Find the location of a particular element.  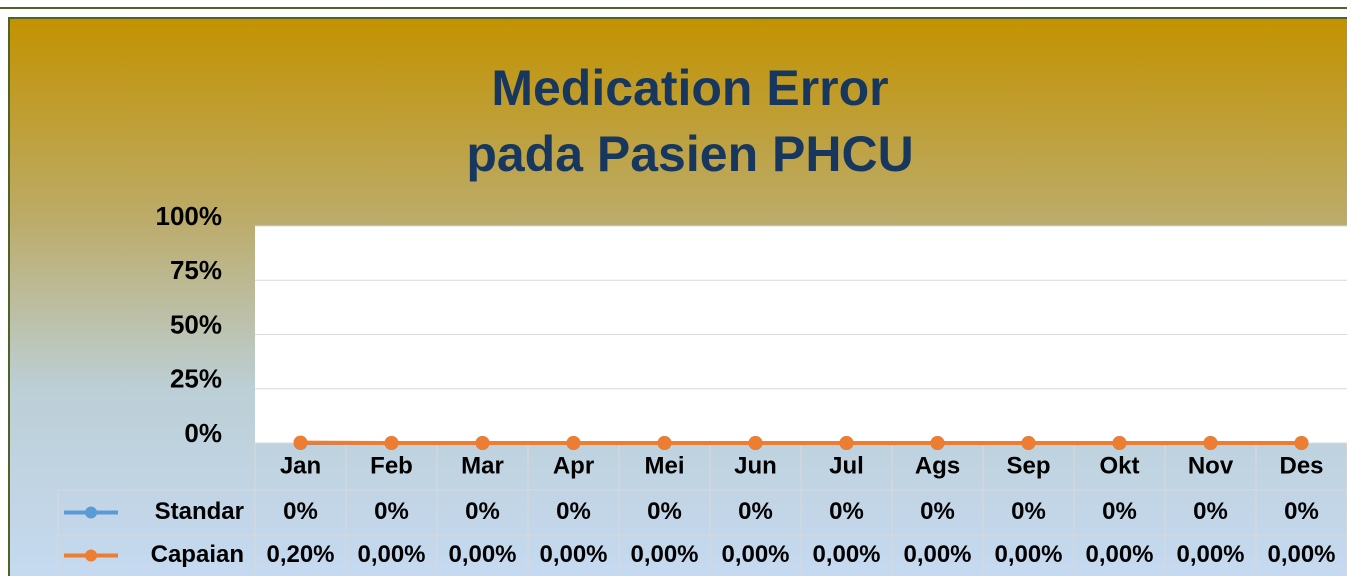

y-tick-label: 50% is located at coordinates (196, 324).